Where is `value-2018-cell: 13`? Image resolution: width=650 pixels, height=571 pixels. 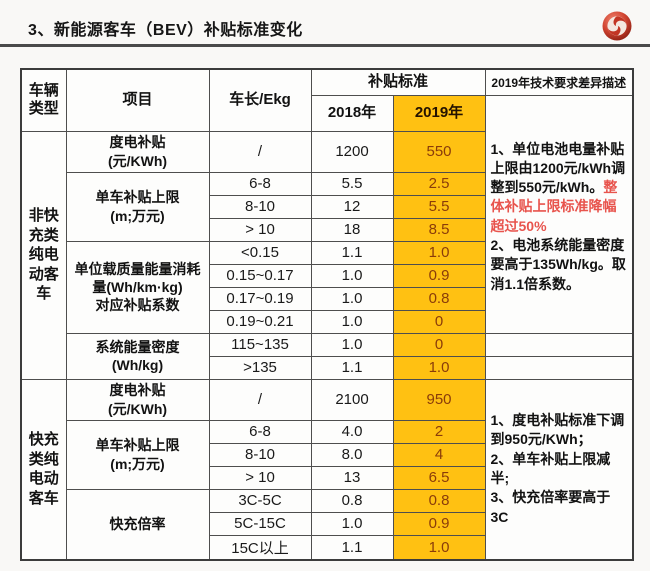
value-2018-cell: 13 is located at coordinates (352, 477).